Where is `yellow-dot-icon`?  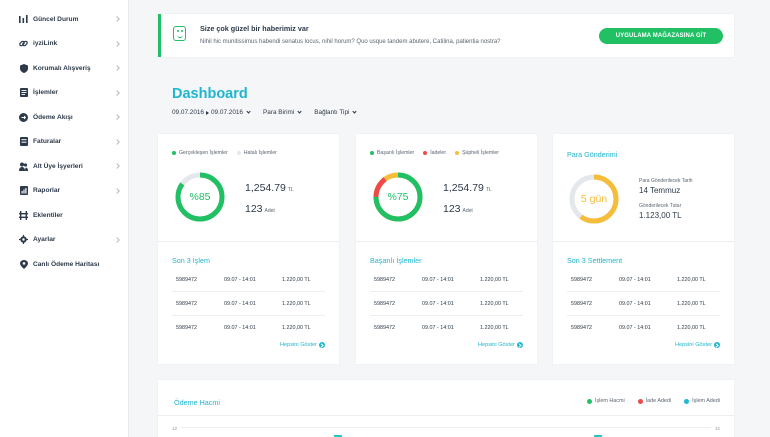
yellow-dot-icon is located at coordinates (457, 153).